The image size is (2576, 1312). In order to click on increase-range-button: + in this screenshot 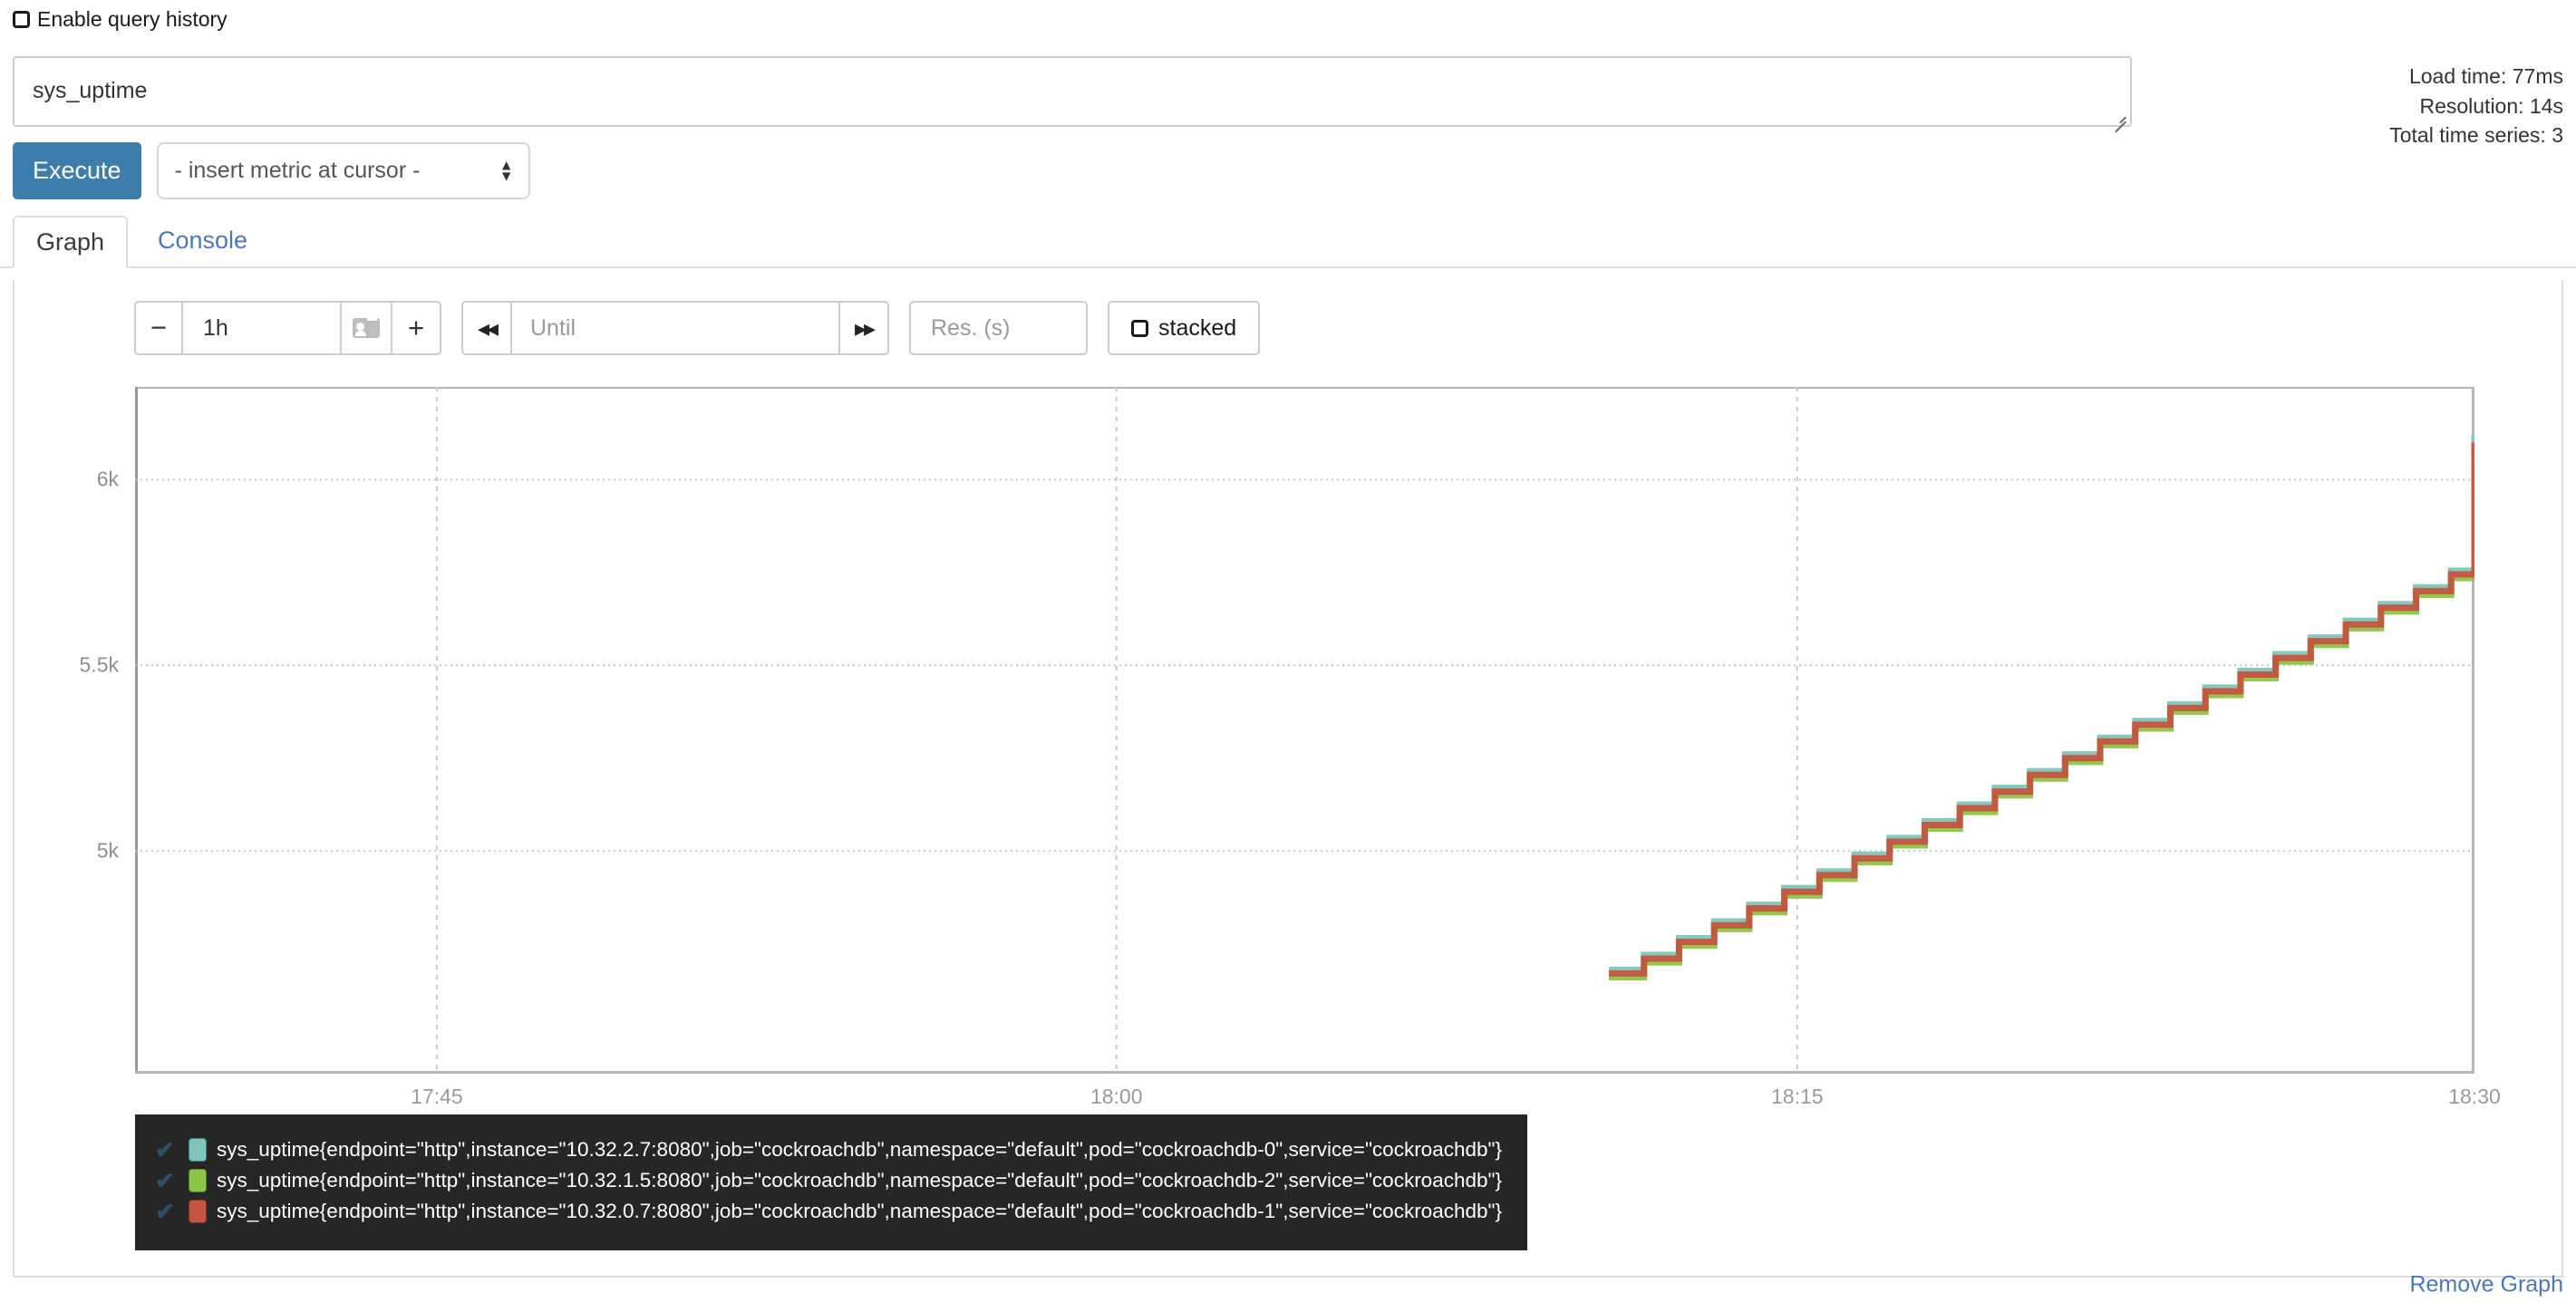, I will do `click(416, 328)`.